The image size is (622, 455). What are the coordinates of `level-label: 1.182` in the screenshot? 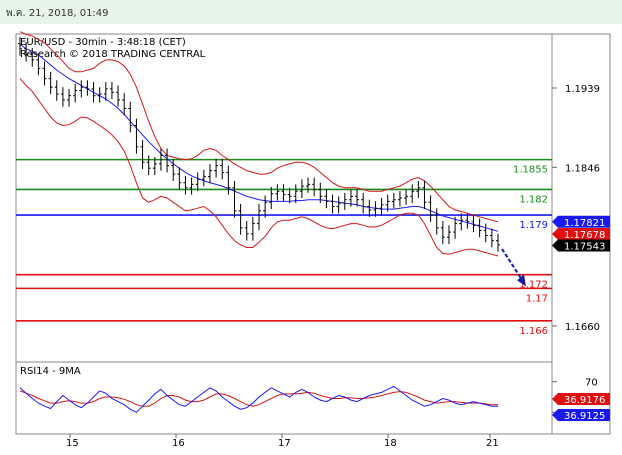 It's located at (533, 199).